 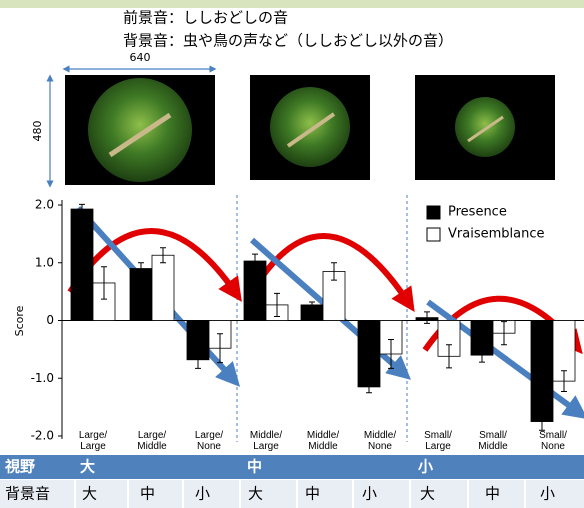 What do you see at coordinates (292, 467) in the screenshot?
I see `table-header-row` at bounding box center [292, 467].